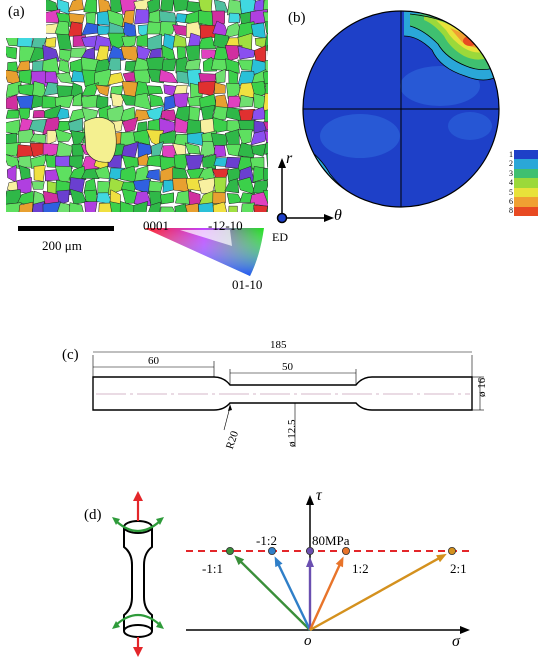 The width and height of the screenshot is (550, 657). I want to click on panel-b-label: (b), so click(297, 18).